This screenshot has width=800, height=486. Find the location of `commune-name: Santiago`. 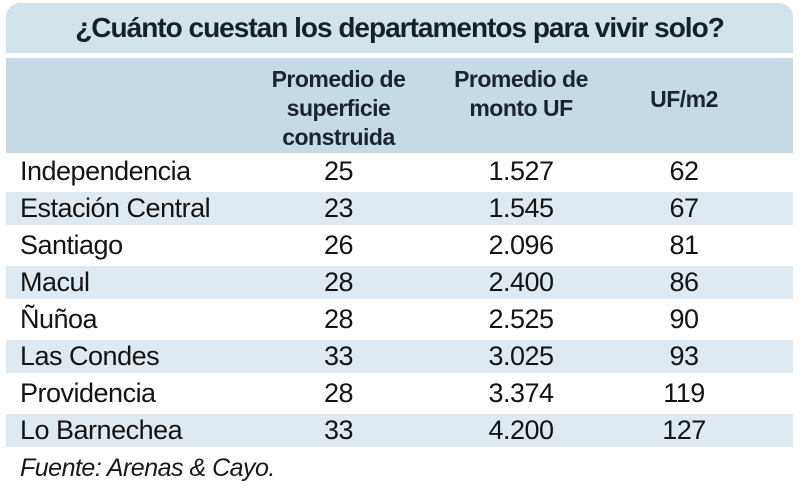

commune-name: Santiago is located at coordinates (71, 245).